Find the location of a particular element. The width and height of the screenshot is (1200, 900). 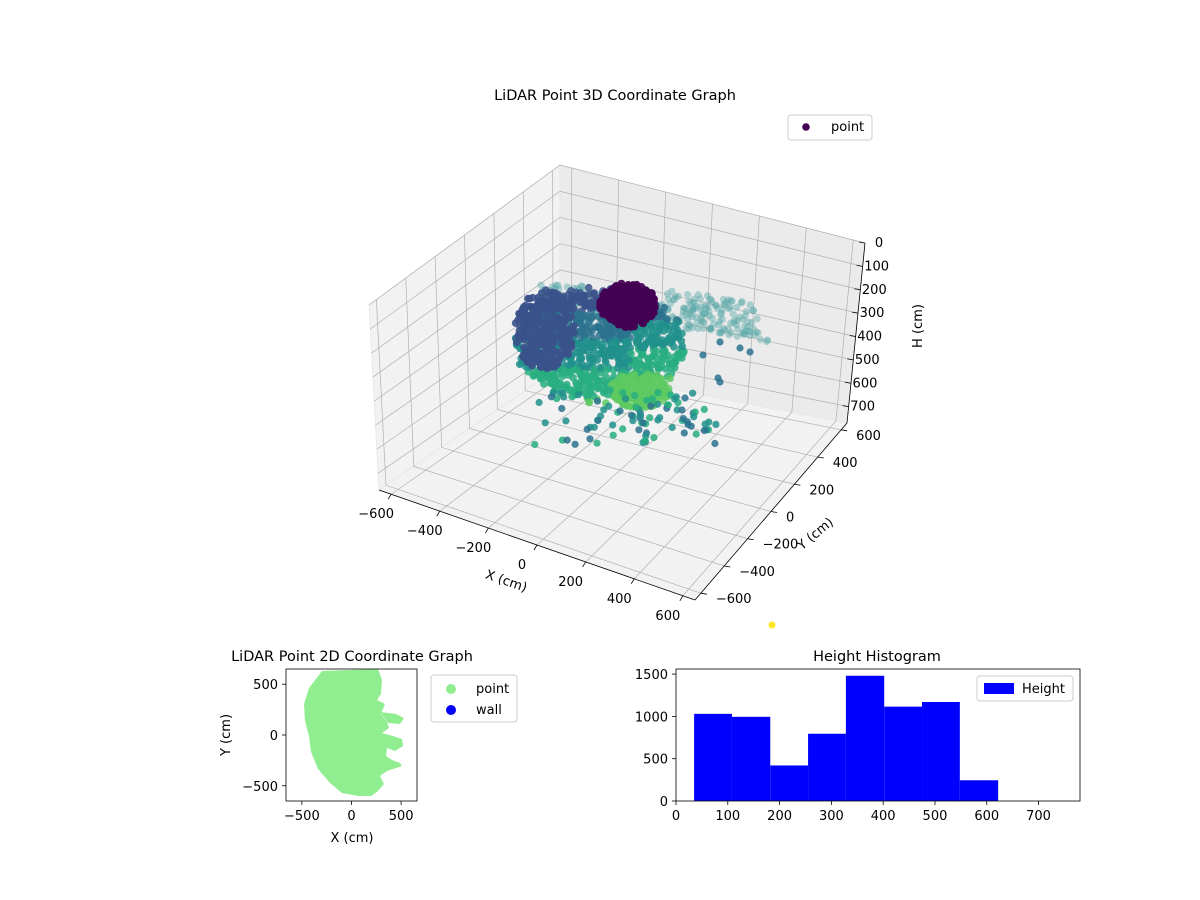

stray-marker is located at coordinates (772, 625).